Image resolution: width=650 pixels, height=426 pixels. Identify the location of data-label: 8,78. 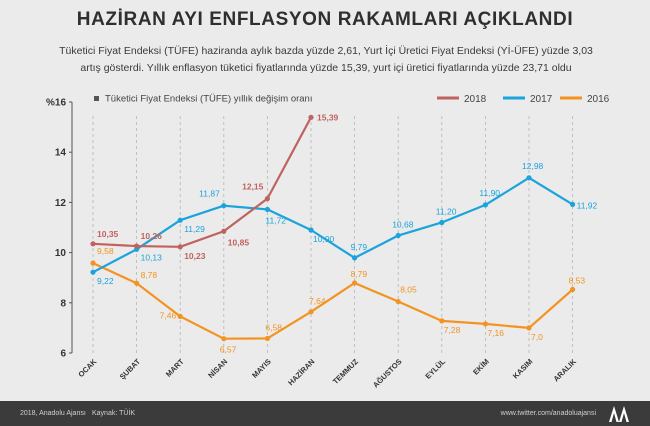
(149, 275).